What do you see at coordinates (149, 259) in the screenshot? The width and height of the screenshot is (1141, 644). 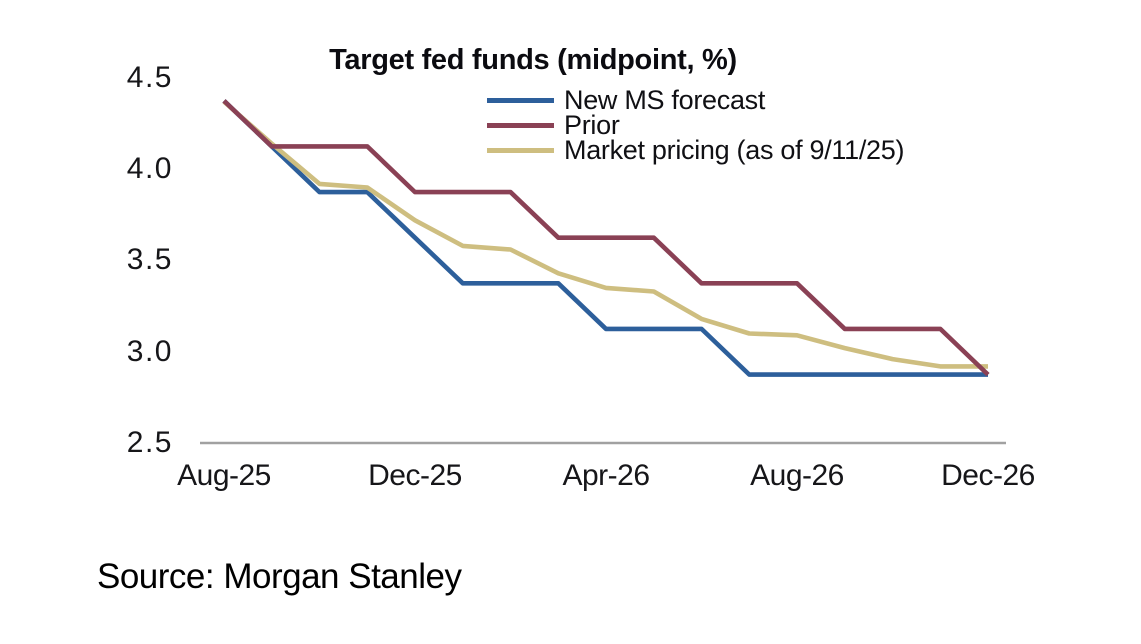 I see `y-tick-label: 3.5` at bounding box center [149, 259].